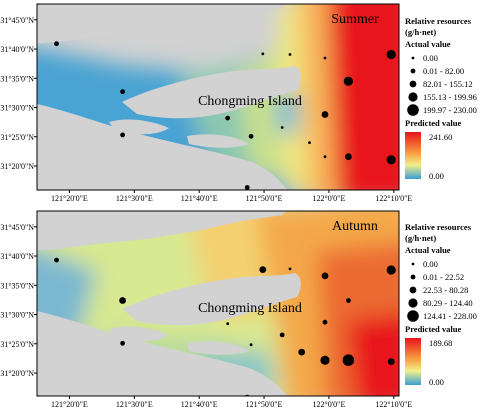 The width and height of the screenshot is (480, 412). What do you see at coordinates (448, 84) in the screenshot?
I see `legend-class-label: 82.01 - 155.12` at bounding box center [448, 84].